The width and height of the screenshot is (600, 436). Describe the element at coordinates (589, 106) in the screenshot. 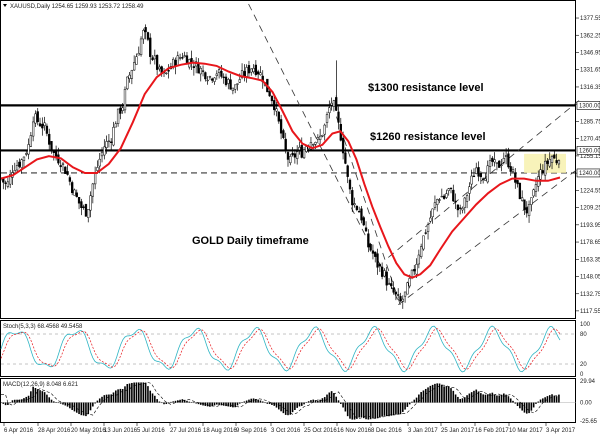

I see `price-tag-label: 1300.00` at that location.